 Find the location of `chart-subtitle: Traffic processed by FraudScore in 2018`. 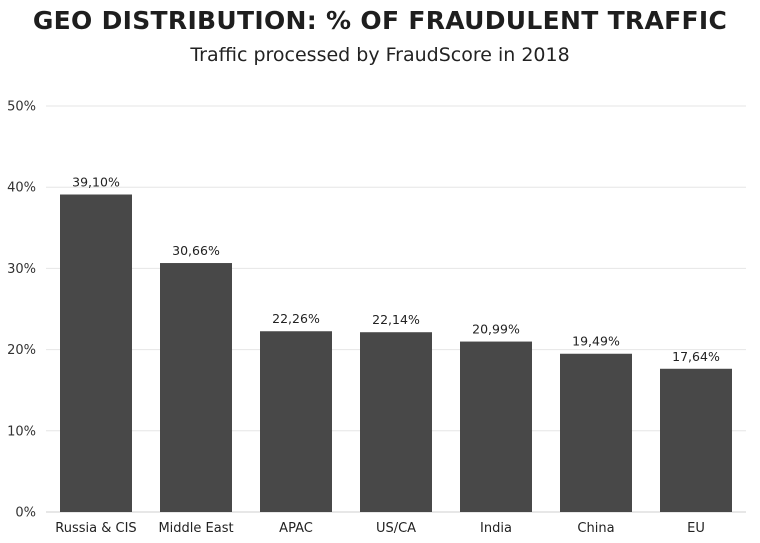

chart-subtitle: Traffic processed by FraudScore in 2018 is located at coordinates (380, 55).